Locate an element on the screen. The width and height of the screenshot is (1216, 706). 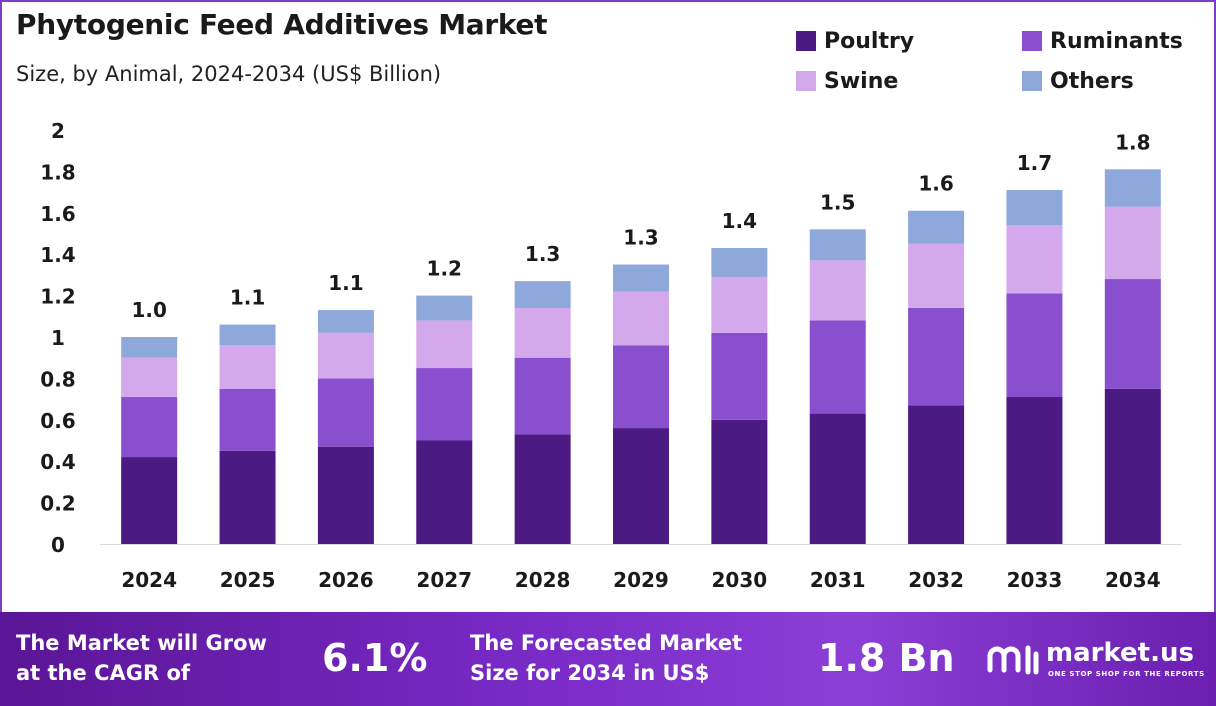
cagr-text: The Market will Grow at the CAGR of is located at coordinates (141, 658).